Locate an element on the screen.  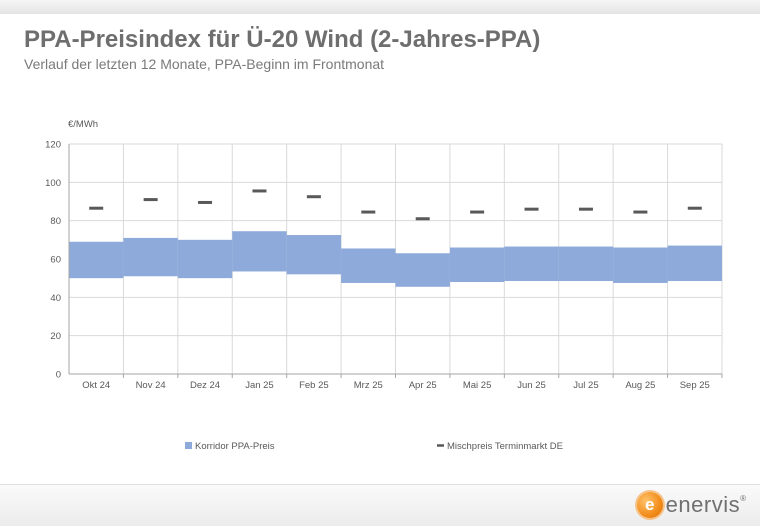
x-tick-label: Aug 25 is located at coordinates (640, 385).